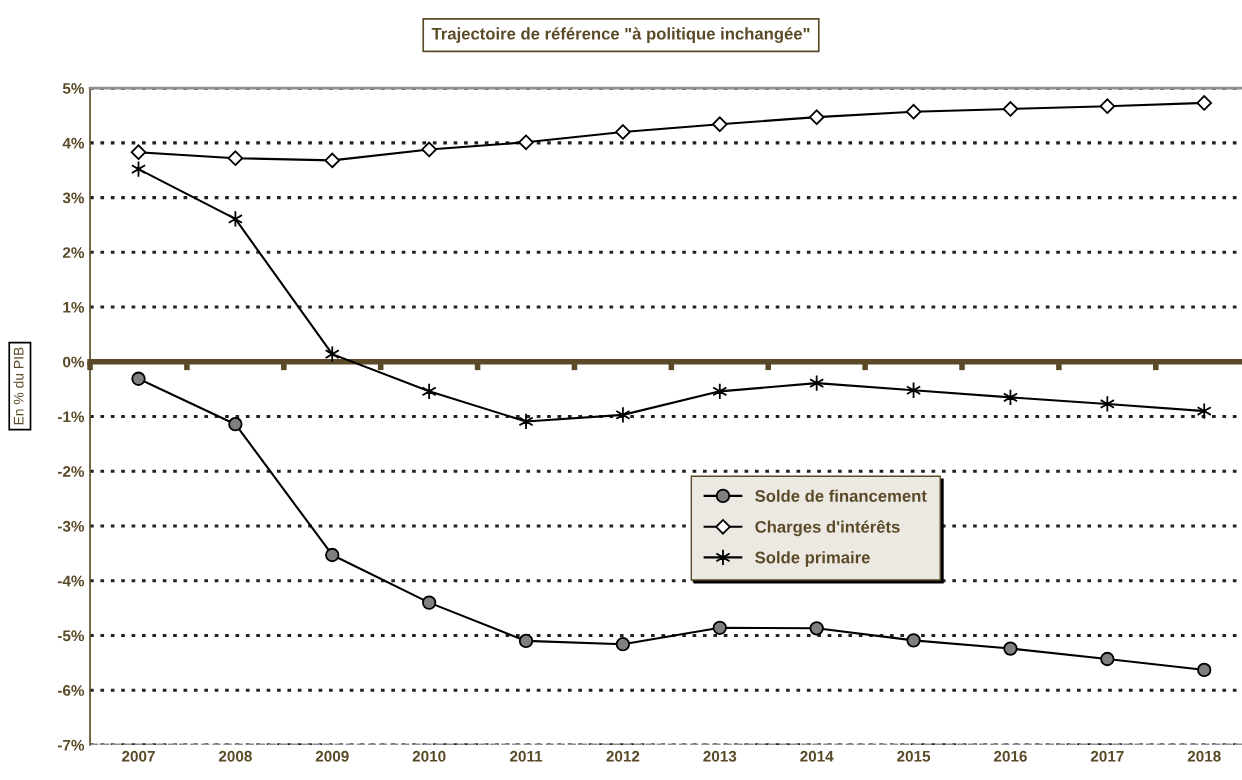 The height and width of the screenshot is (780, 1242). What do you see at coordinates (71, 636) in the screenshot?
I see `y-tick-label: -5%` at bounding box center [71, 636].